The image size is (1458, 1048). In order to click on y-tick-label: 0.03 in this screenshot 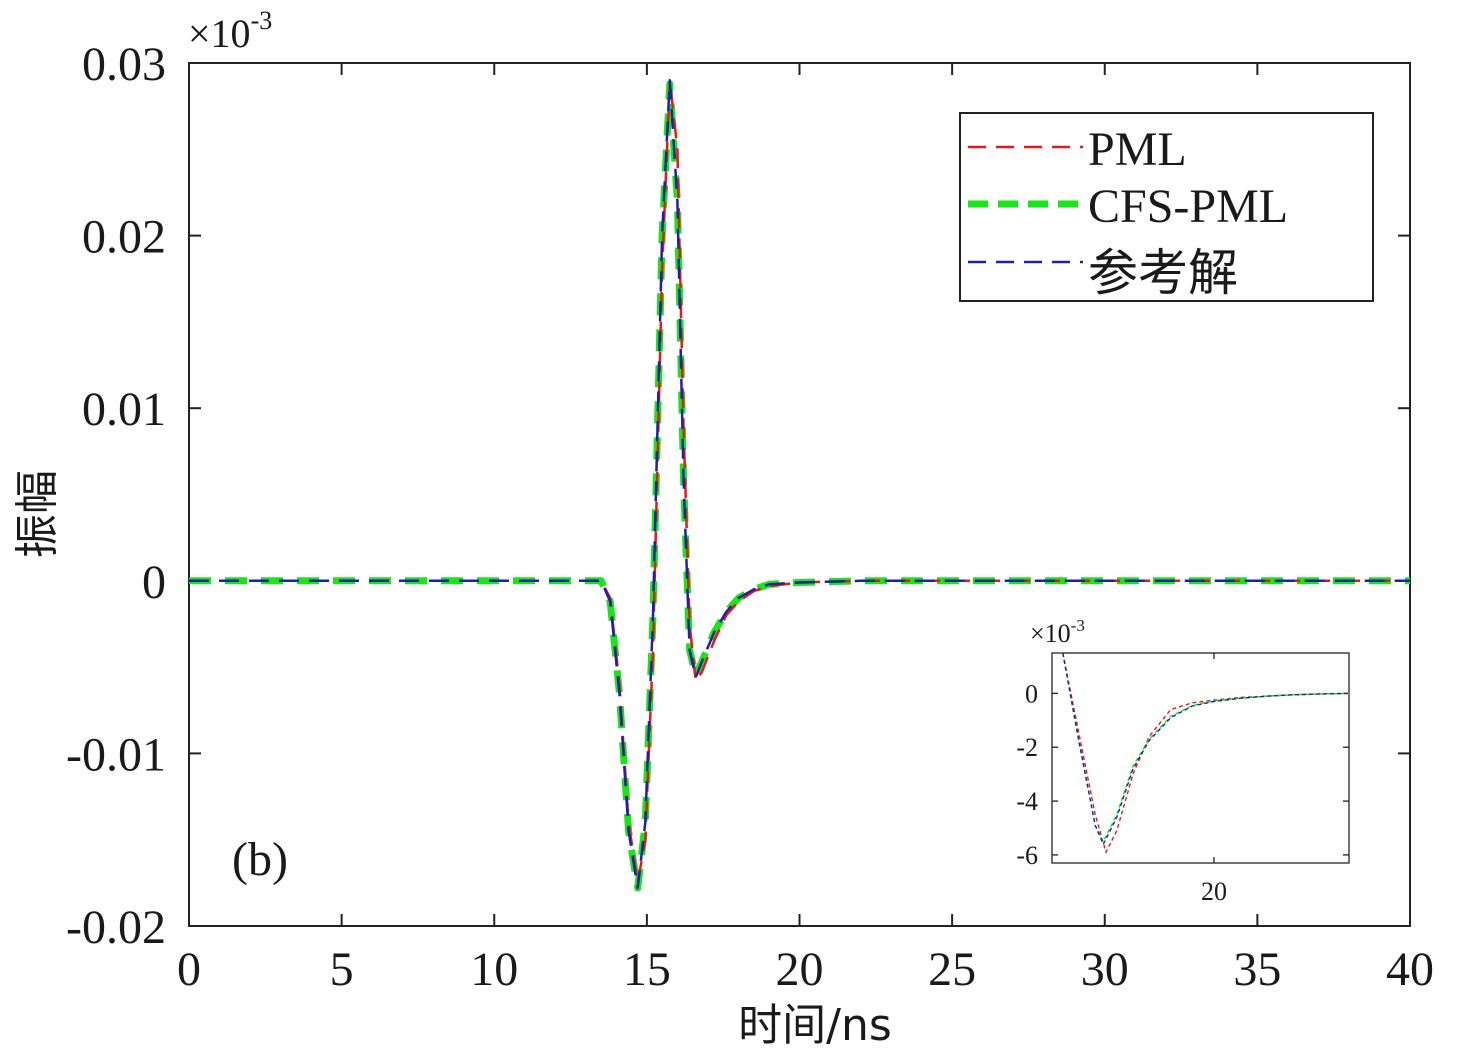, I will do `click(124, 64)`.